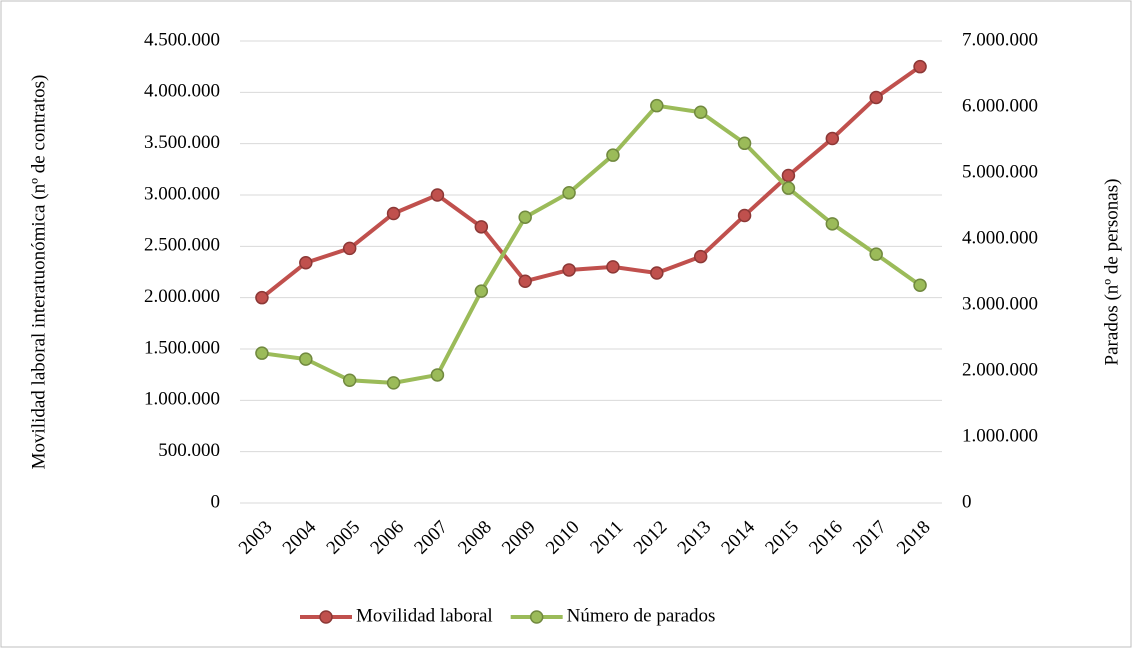 The image size is (1132, 648). What do you see at coordinates (182, 296) in the screenshot?
I see `y-tick-label: 2.000.000` at bounding box center [182, 296].